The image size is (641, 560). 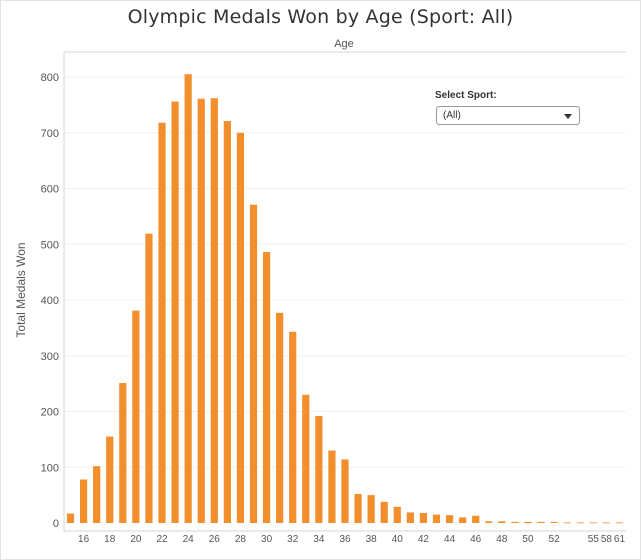 I want to click on y-tick-label: 500, so click(x=50, y=245).